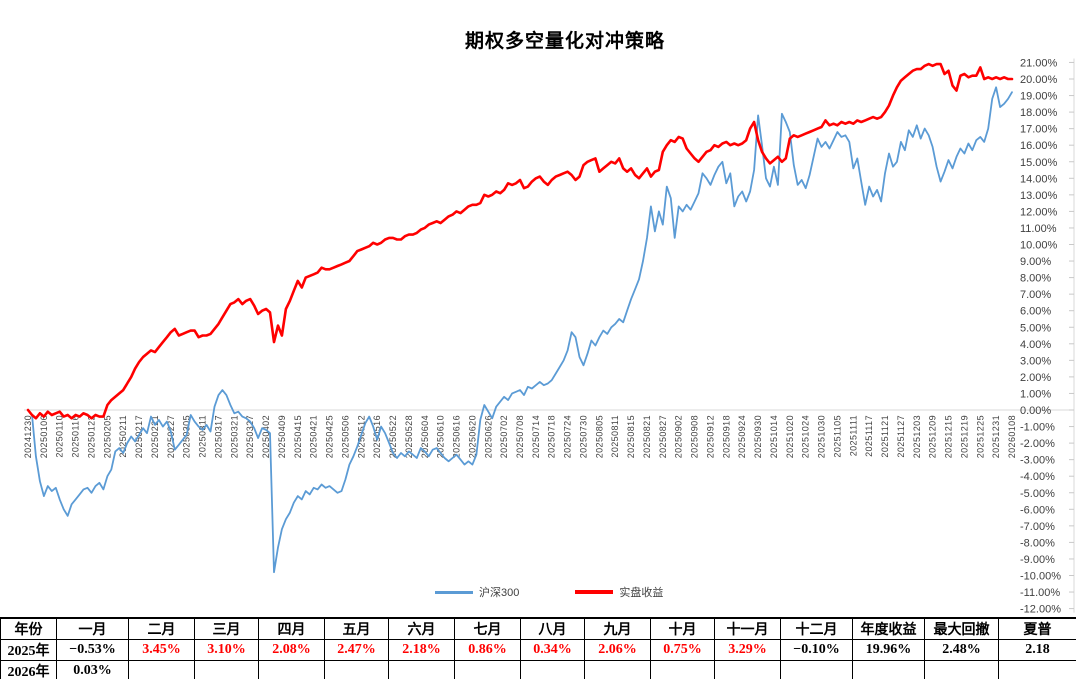 This screenshot has height=679, width=1076. What do you see at coordinates (441, 436) in the screenshot?
I see `x-axis-label: 20250610` at bounding box center [441, 436].